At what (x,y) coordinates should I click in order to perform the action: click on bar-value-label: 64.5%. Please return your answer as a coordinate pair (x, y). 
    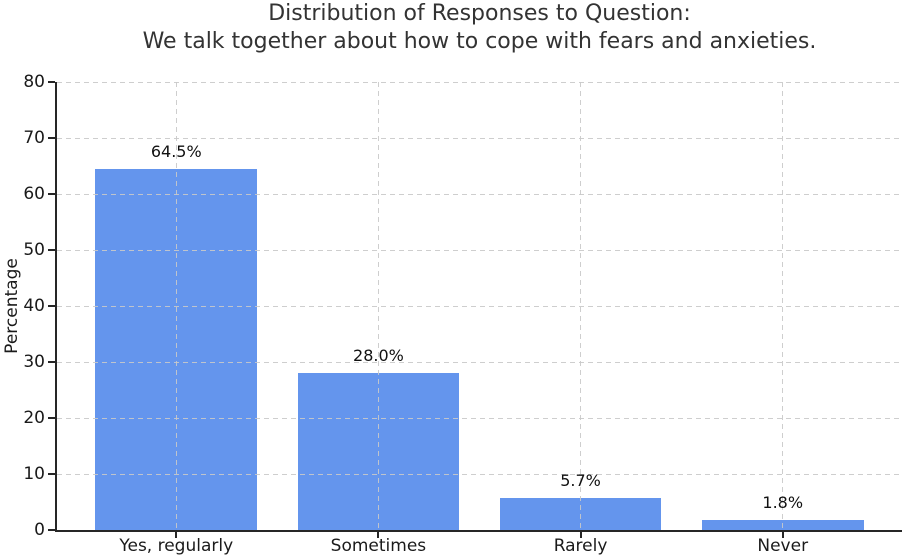
    Looking at the image, I should click on (176, 151).